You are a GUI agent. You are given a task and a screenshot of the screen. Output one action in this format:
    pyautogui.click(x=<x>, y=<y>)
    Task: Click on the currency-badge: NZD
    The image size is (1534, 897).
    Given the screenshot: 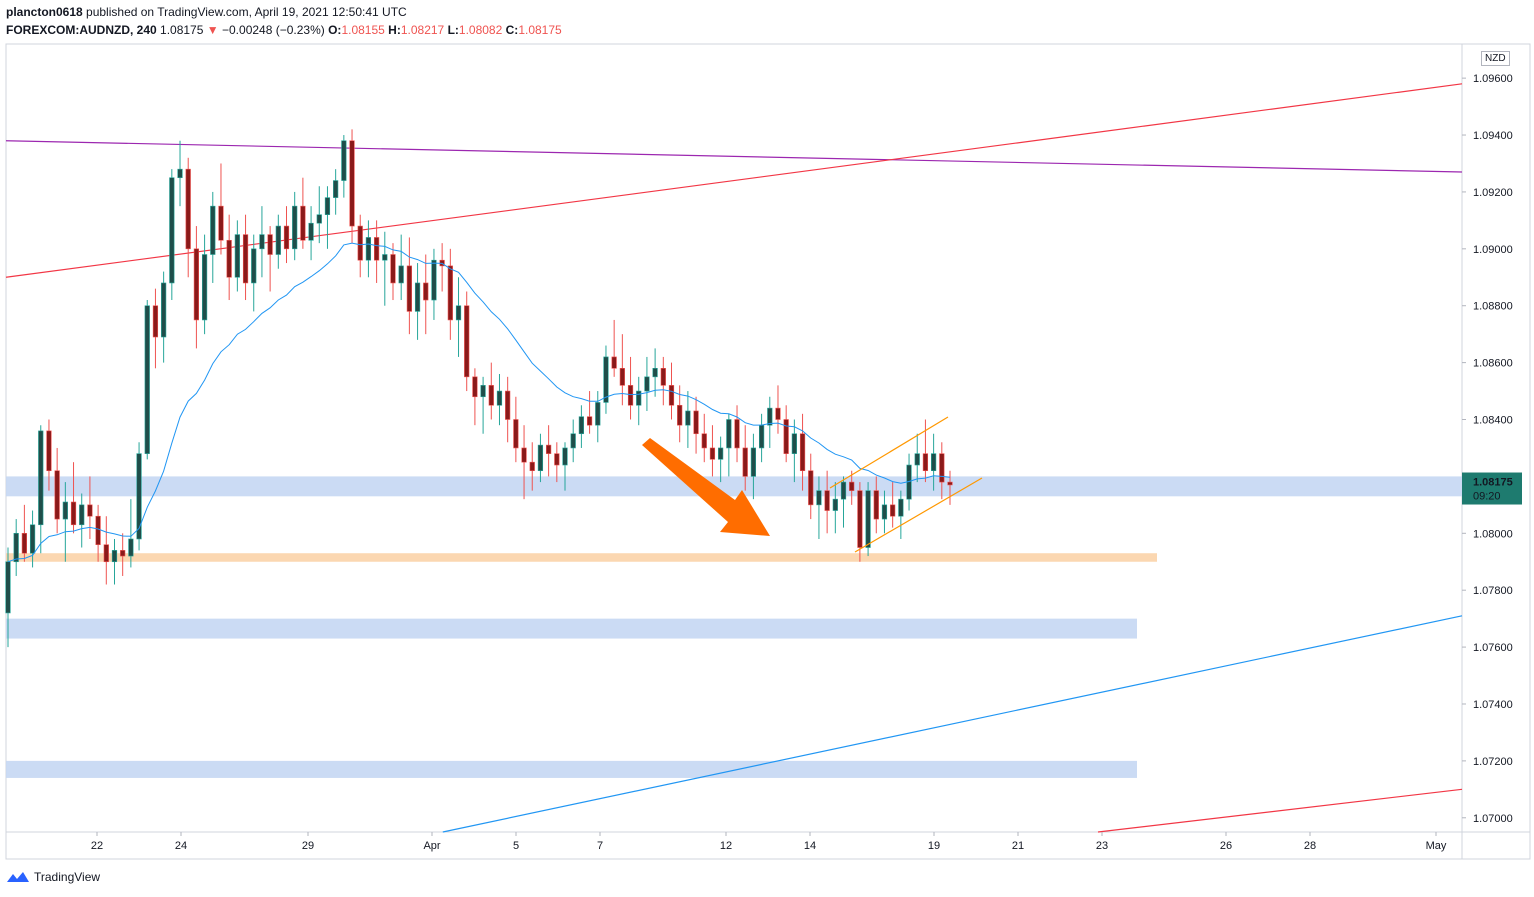 What is the action you would take?
    pyautogui.click(x=1495, y=58)
    